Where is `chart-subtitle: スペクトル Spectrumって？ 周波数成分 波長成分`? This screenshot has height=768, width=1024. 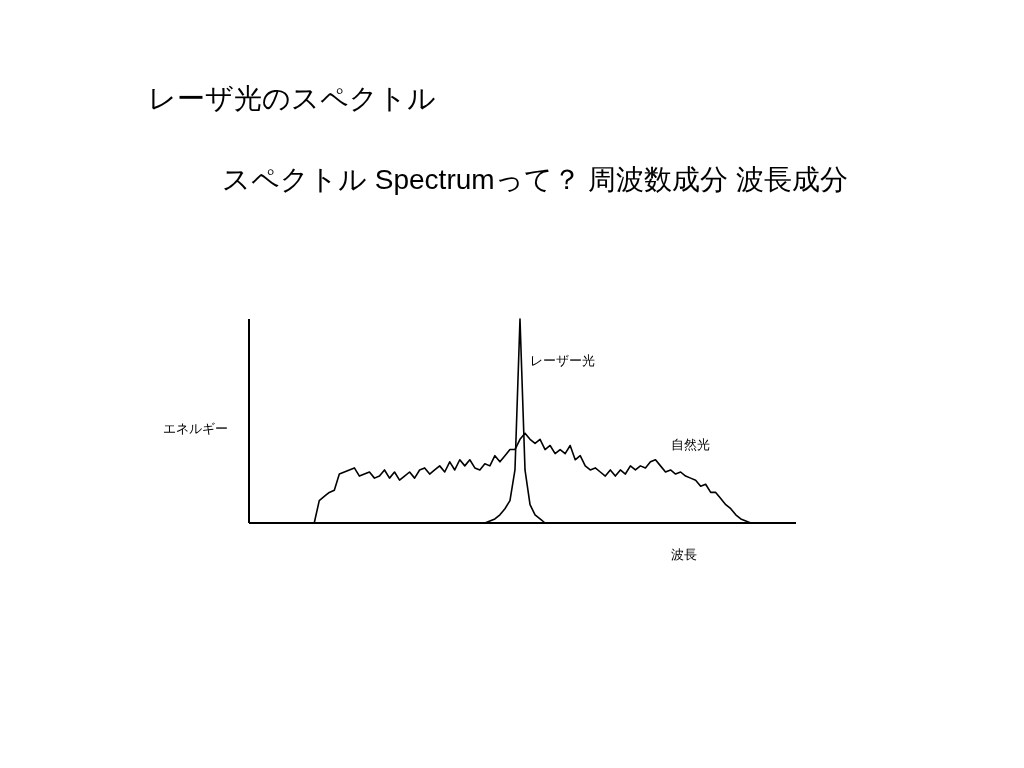 chart-subtitle: スペクトル Spectrumって？ 周波数成分 波長成分 is located at coordinates (535, 180).